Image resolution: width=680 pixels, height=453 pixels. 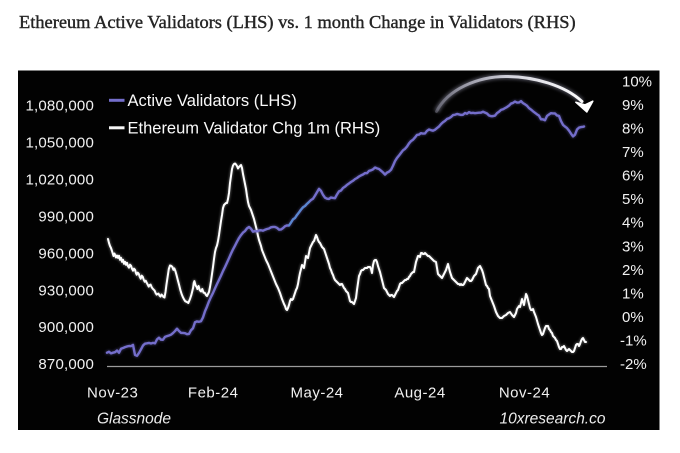 I want to click on svg-text: 8%, so click(x=633, y=129).